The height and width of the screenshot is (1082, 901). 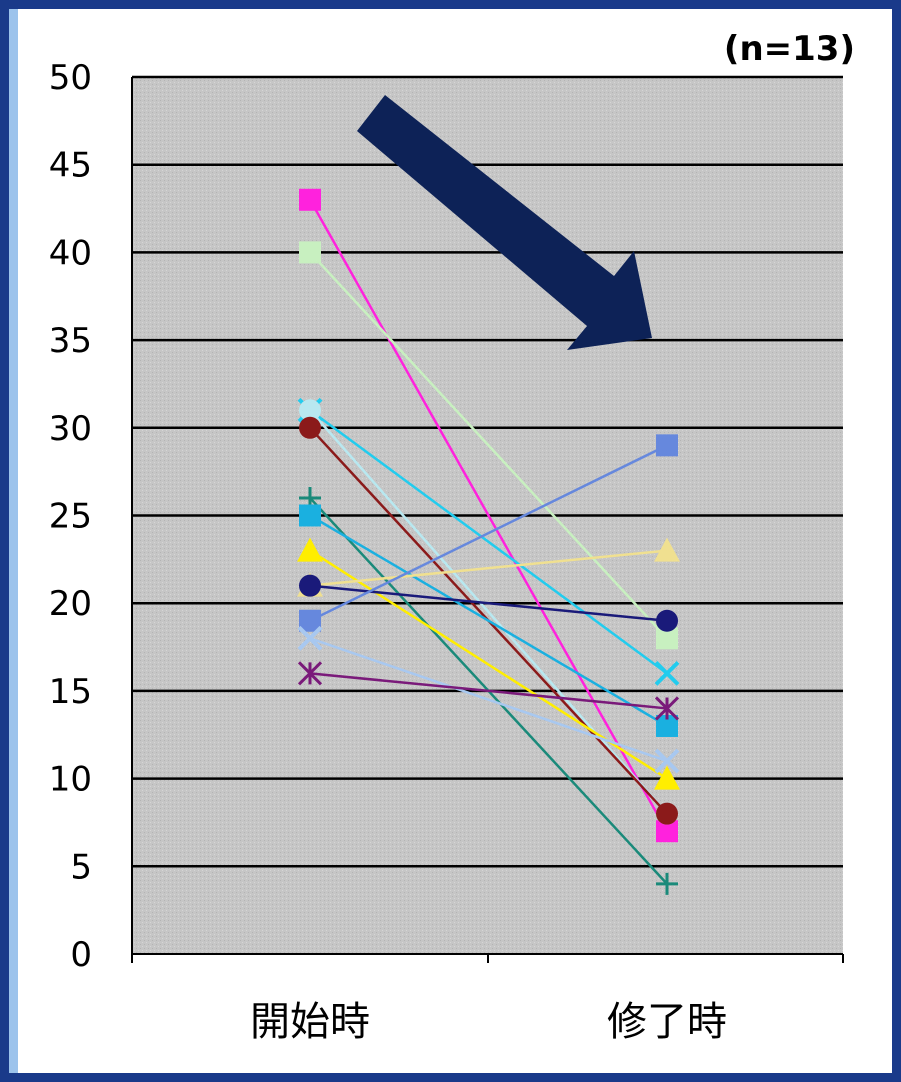 I want to click on x-category-label: 修了時, so click(x=667, y=1022).